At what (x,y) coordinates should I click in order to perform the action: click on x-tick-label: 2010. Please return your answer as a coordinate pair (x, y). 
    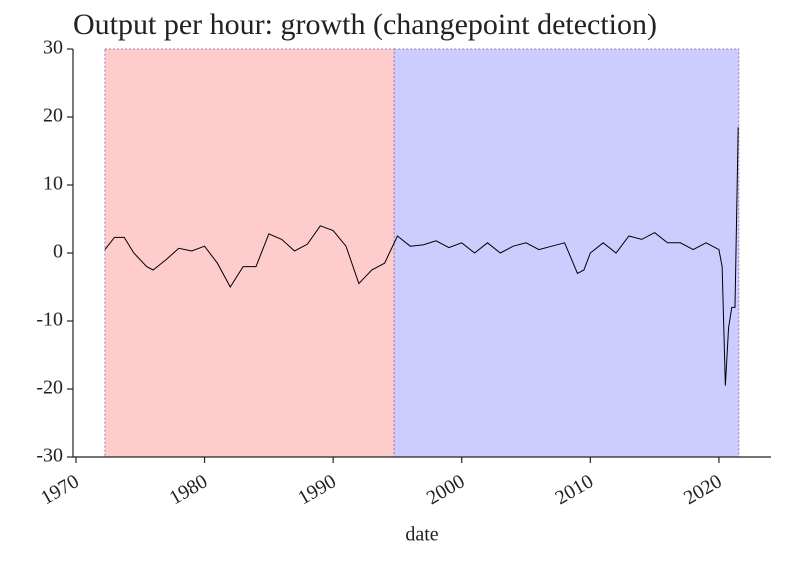
    Looking at the image, I should click on (574, 489).